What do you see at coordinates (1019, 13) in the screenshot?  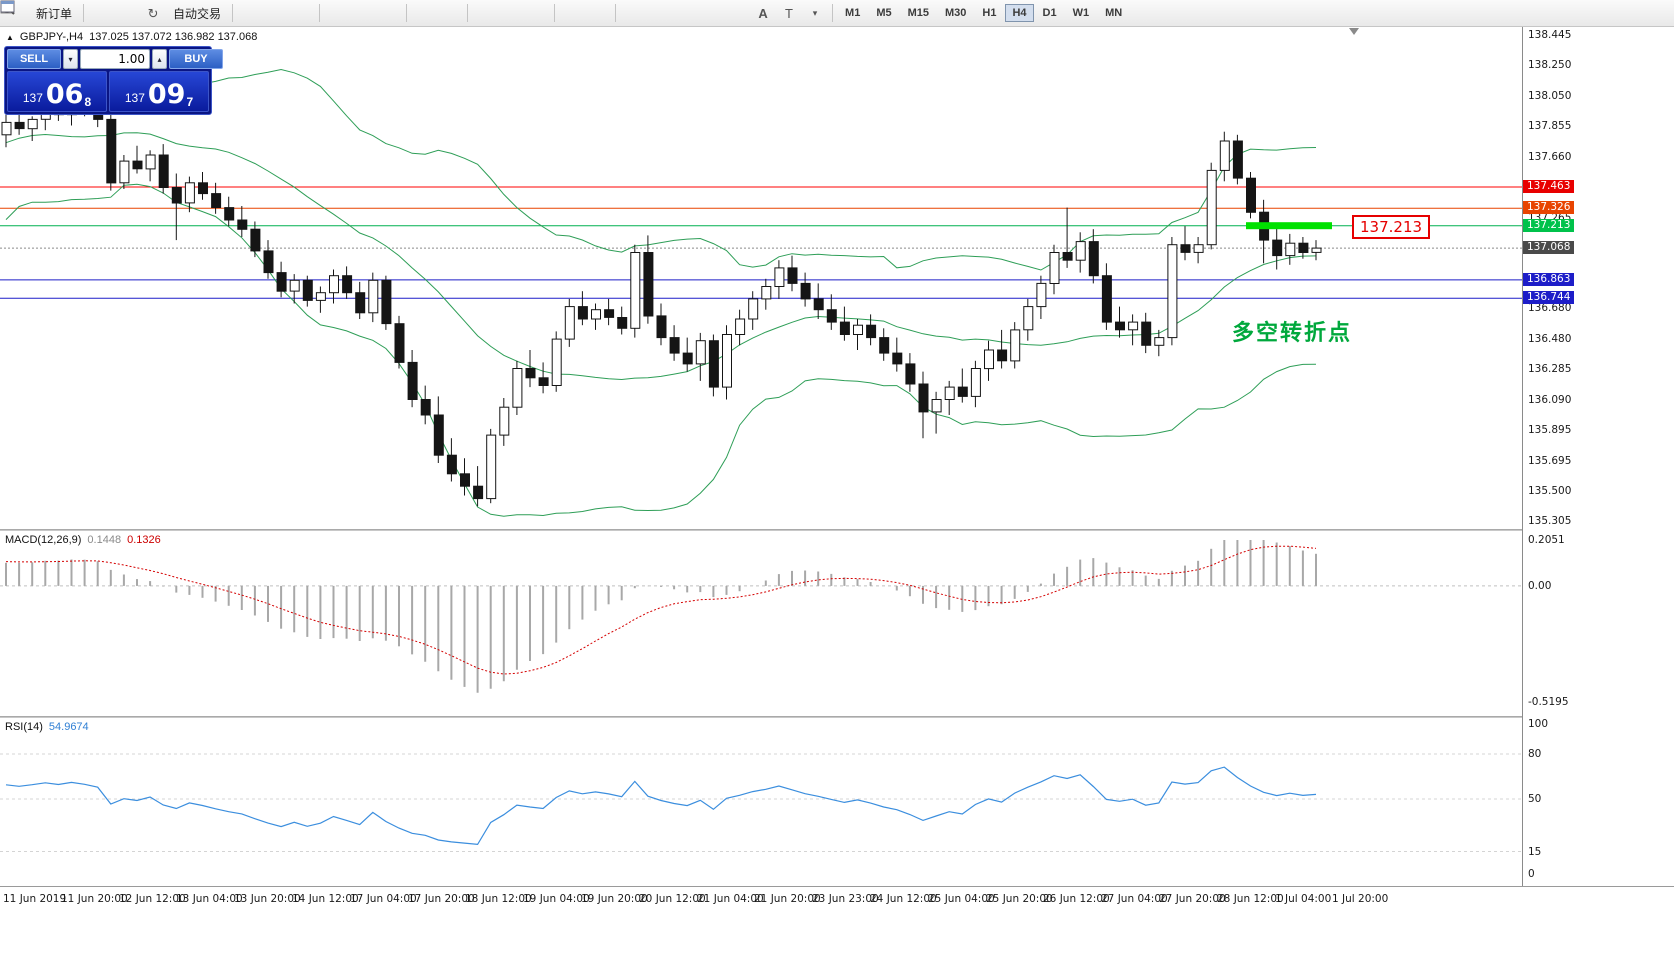 I see `timeframe-h4-button: H4` at bounding box center [1019, 13].